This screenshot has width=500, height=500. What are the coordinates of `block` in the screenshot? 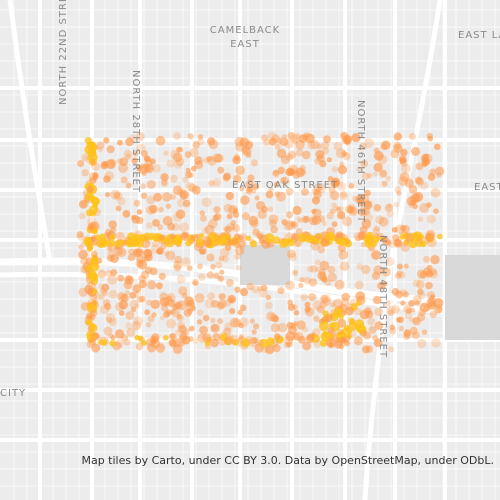 It's located at (370, 292).